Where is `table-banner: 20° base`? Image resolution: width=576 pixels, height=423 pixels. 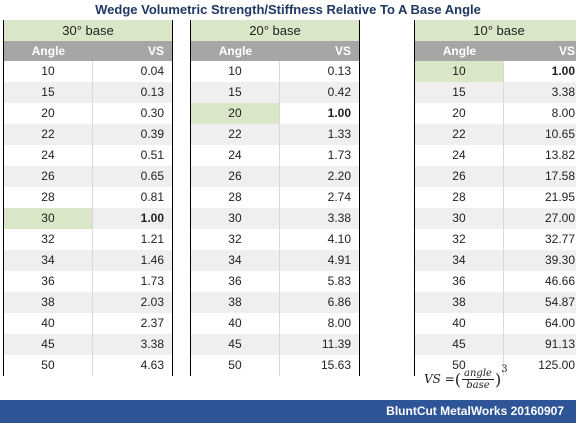 table-banner: 20° base is located at coordinates (275, 30).